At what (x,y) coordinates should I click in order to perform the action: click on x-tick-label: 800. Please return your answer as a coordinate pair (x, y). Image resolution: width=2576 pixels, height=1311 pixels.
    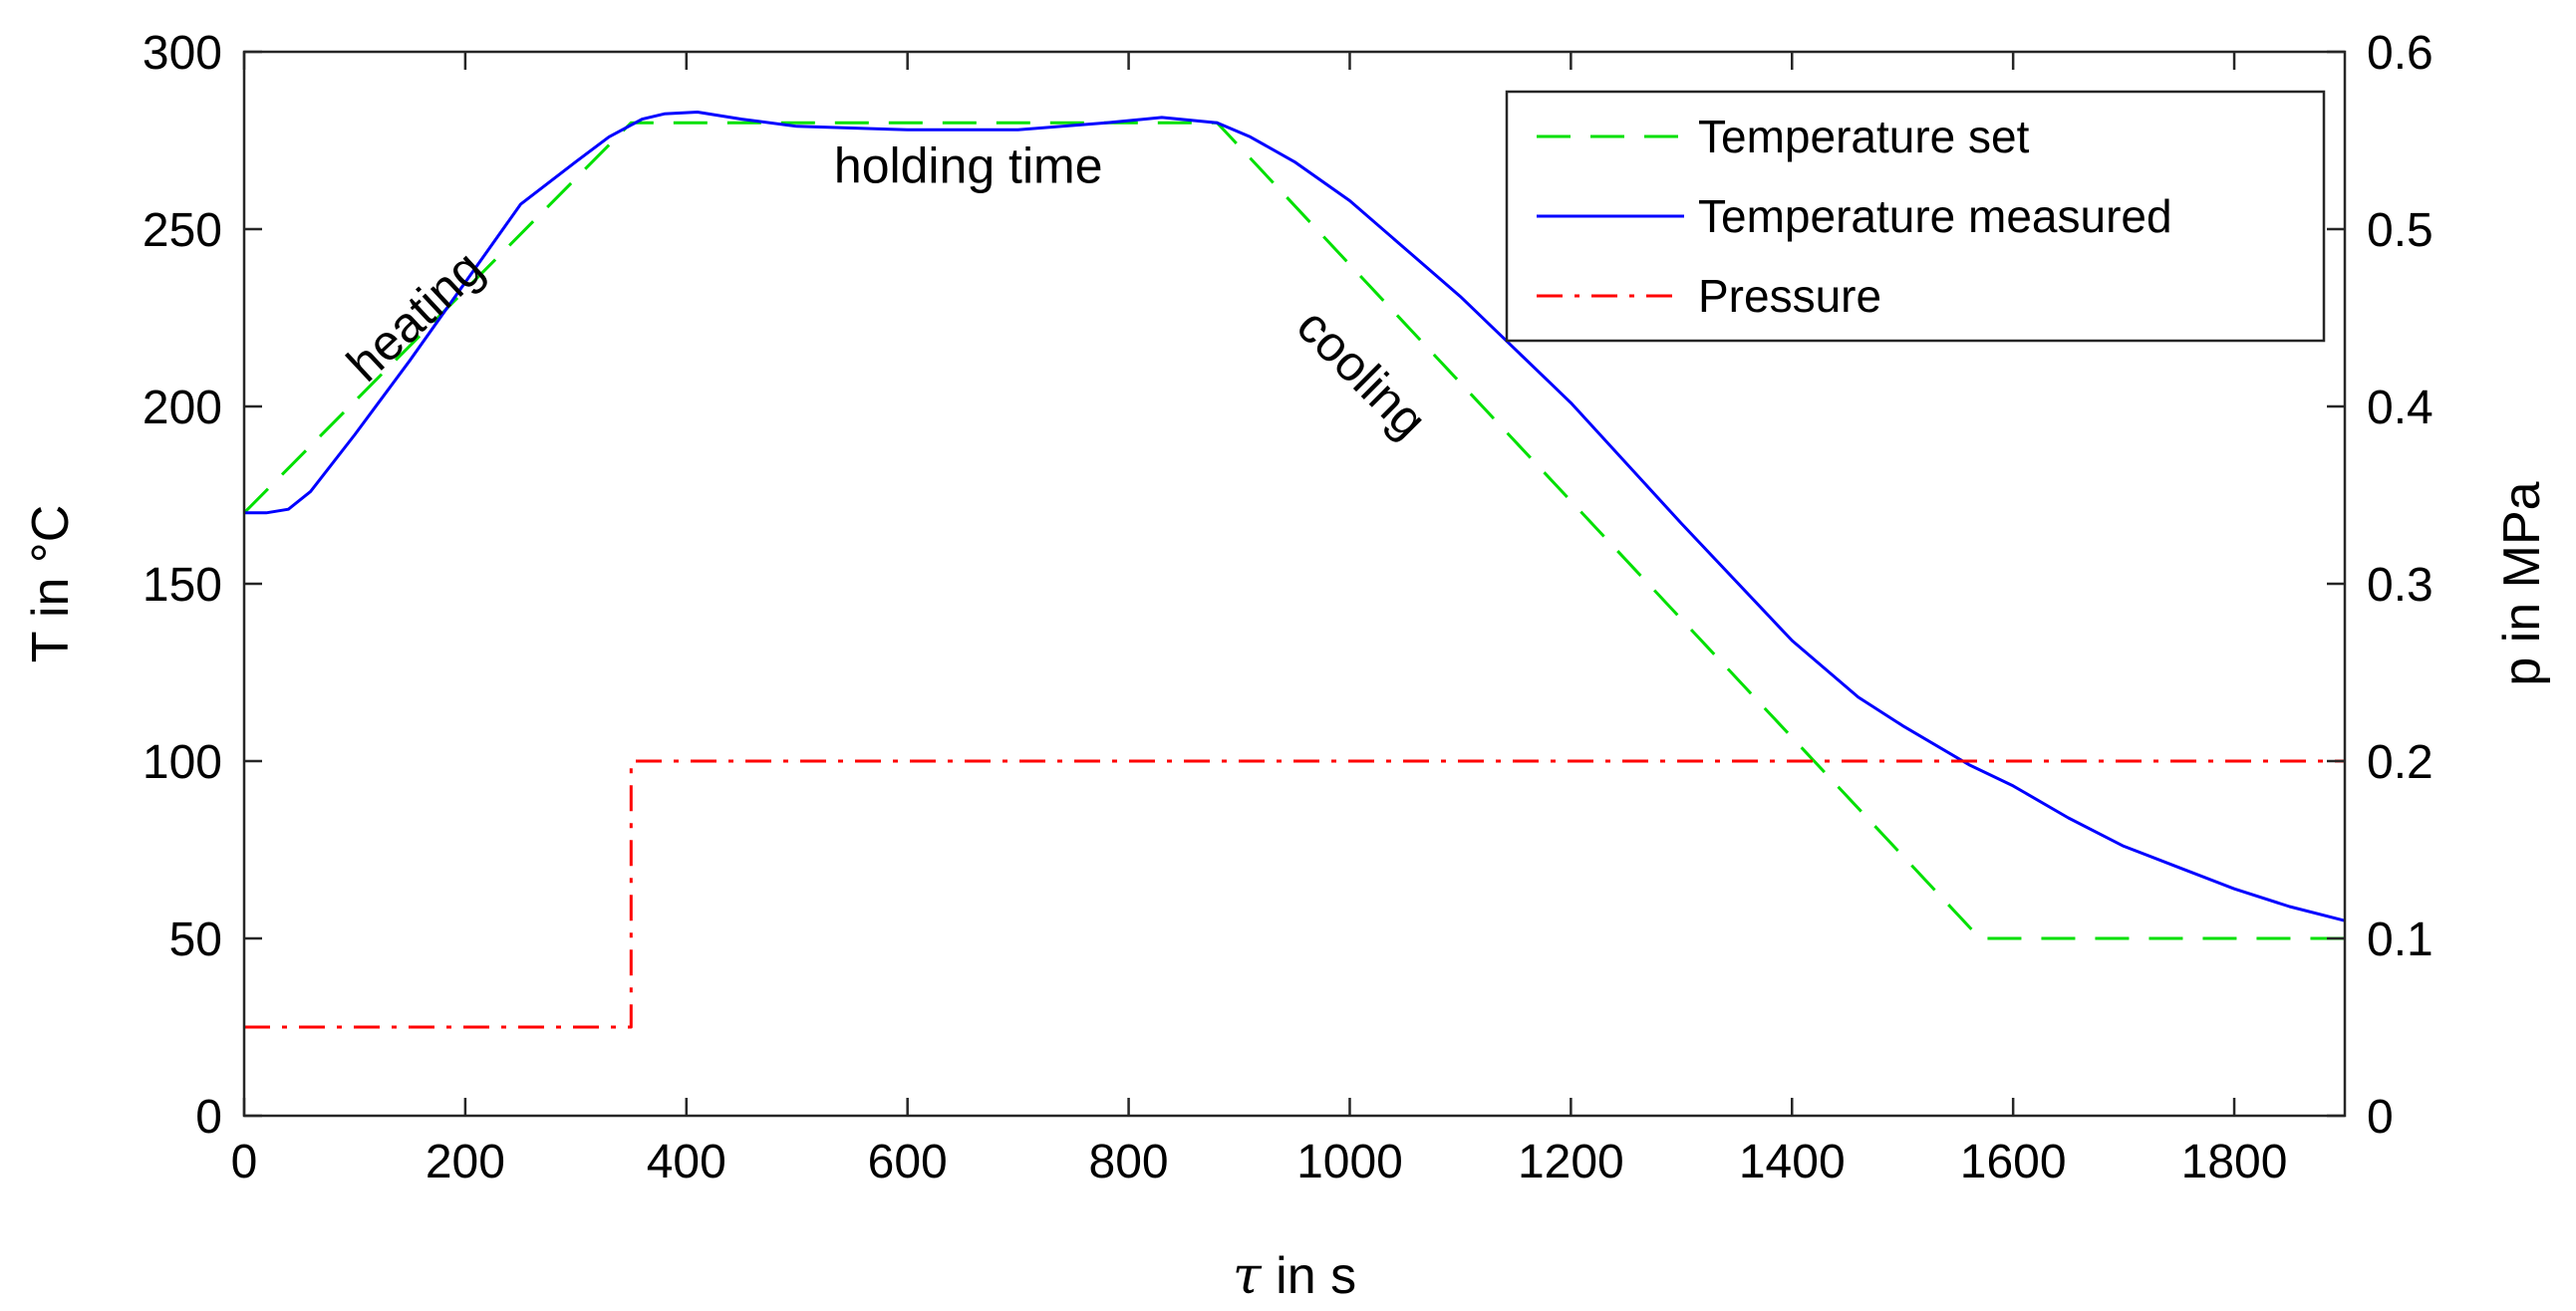
    Looking at the image, I should click on (1129, 1162).